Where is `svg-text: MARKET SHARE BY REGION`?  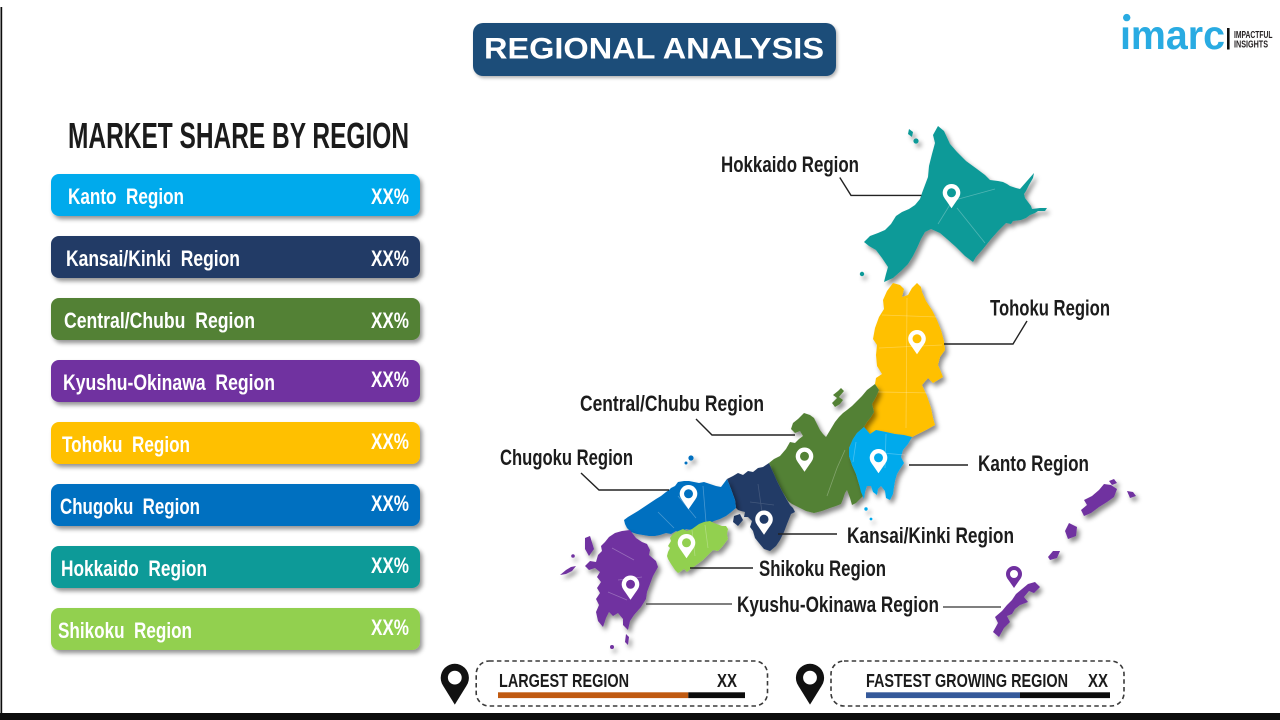
svg-text: MARKET SHARE BY REGION is located at coordinates (238, 136).